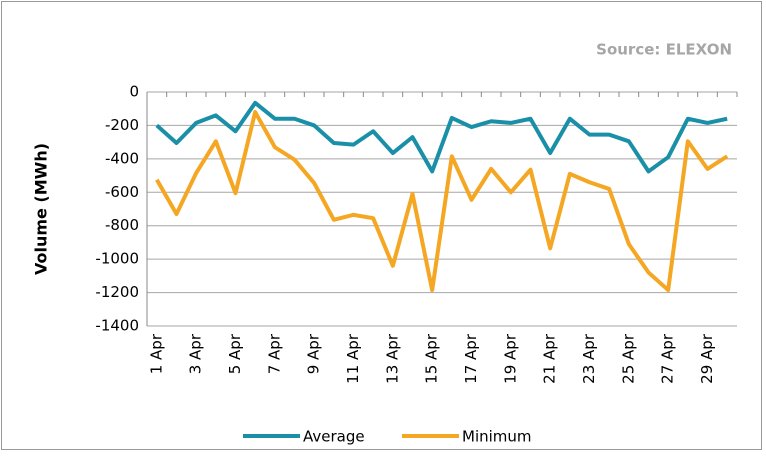 Image resolution: width=766 pixels, height=456 pixels. Describe the element at coordinates (471, 358) in the screenshot. I see `x-tick-label: 17 Apr` at that location.